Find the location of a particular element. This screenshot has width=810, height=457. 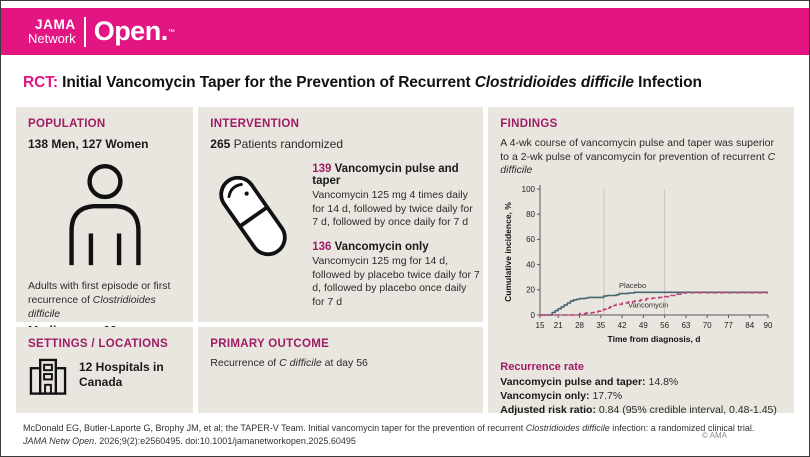

svg-text: 35 is located at coordinates (601, 325).